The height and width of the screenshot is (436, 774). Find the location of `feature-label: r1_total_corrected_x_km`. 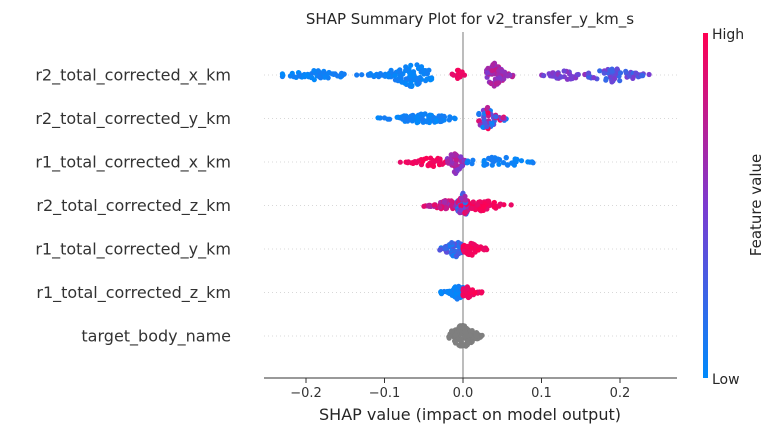

feature-label: r1_total_corrected_x_km is located at coordinates (133, 163).